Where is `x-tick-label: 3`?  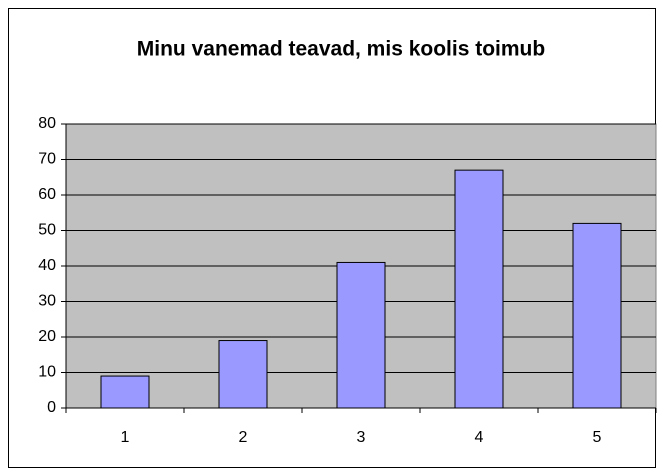 x-tick-label: 3 is located at coordinates (361, 437).